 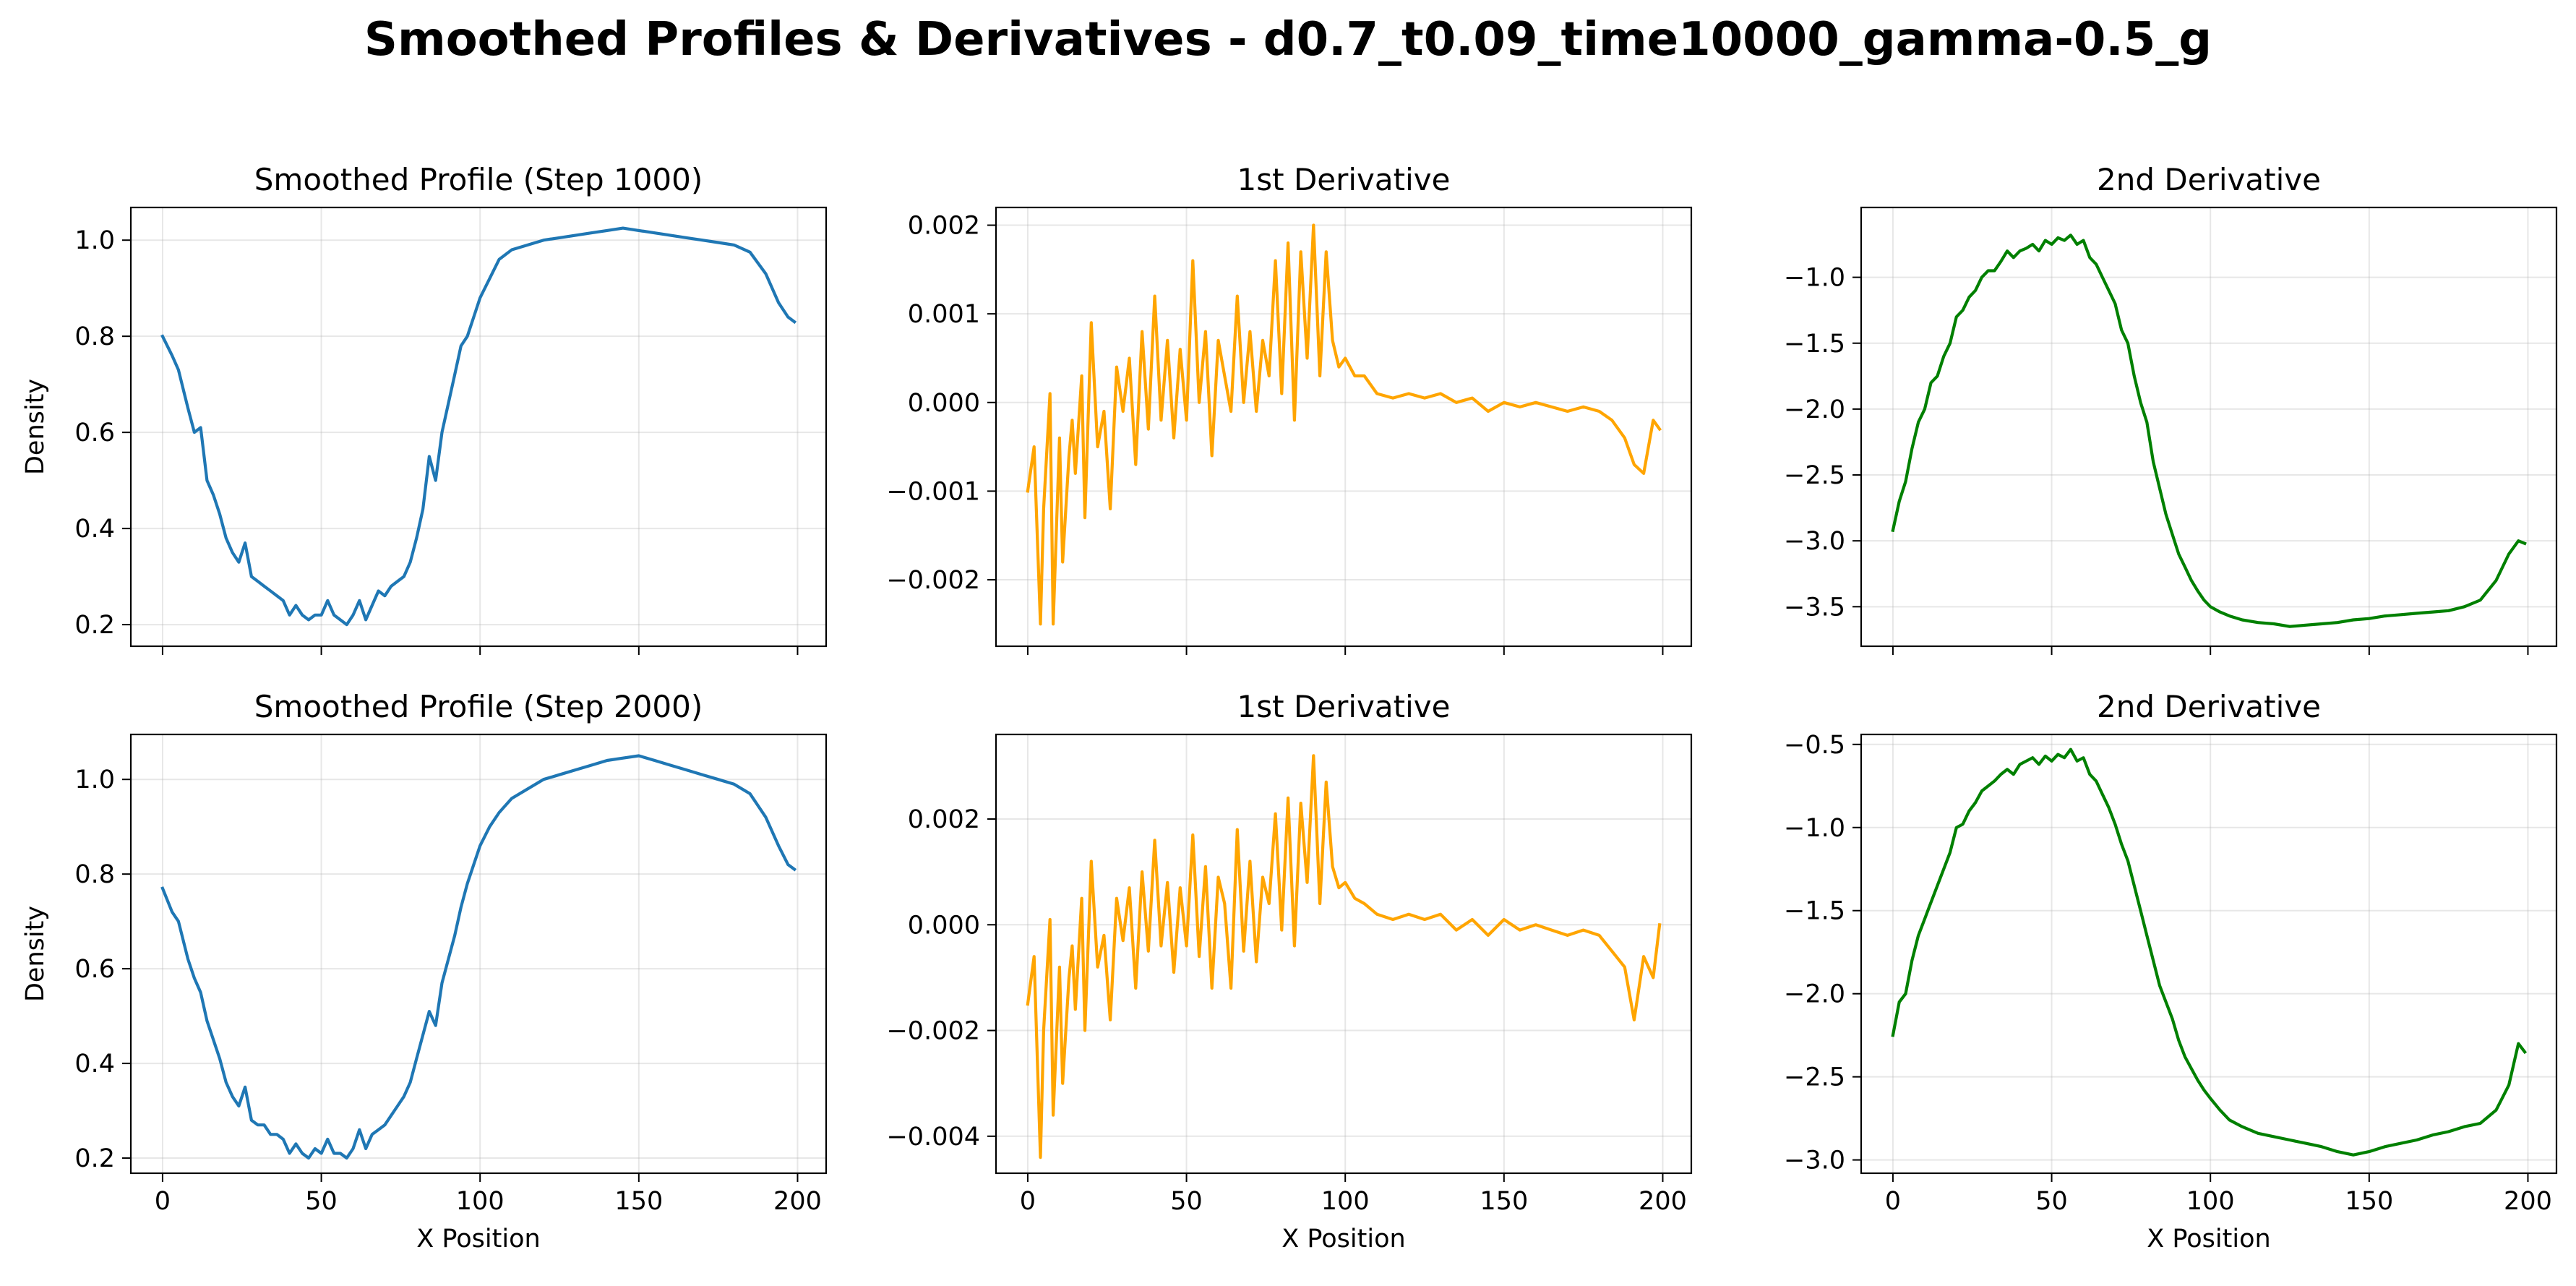 I want to click on subplot-3: −3.5 −3.0 −2.5 −2.0 −1.5 −1.0 2nd Derivative, so click(x=2171, y=408).